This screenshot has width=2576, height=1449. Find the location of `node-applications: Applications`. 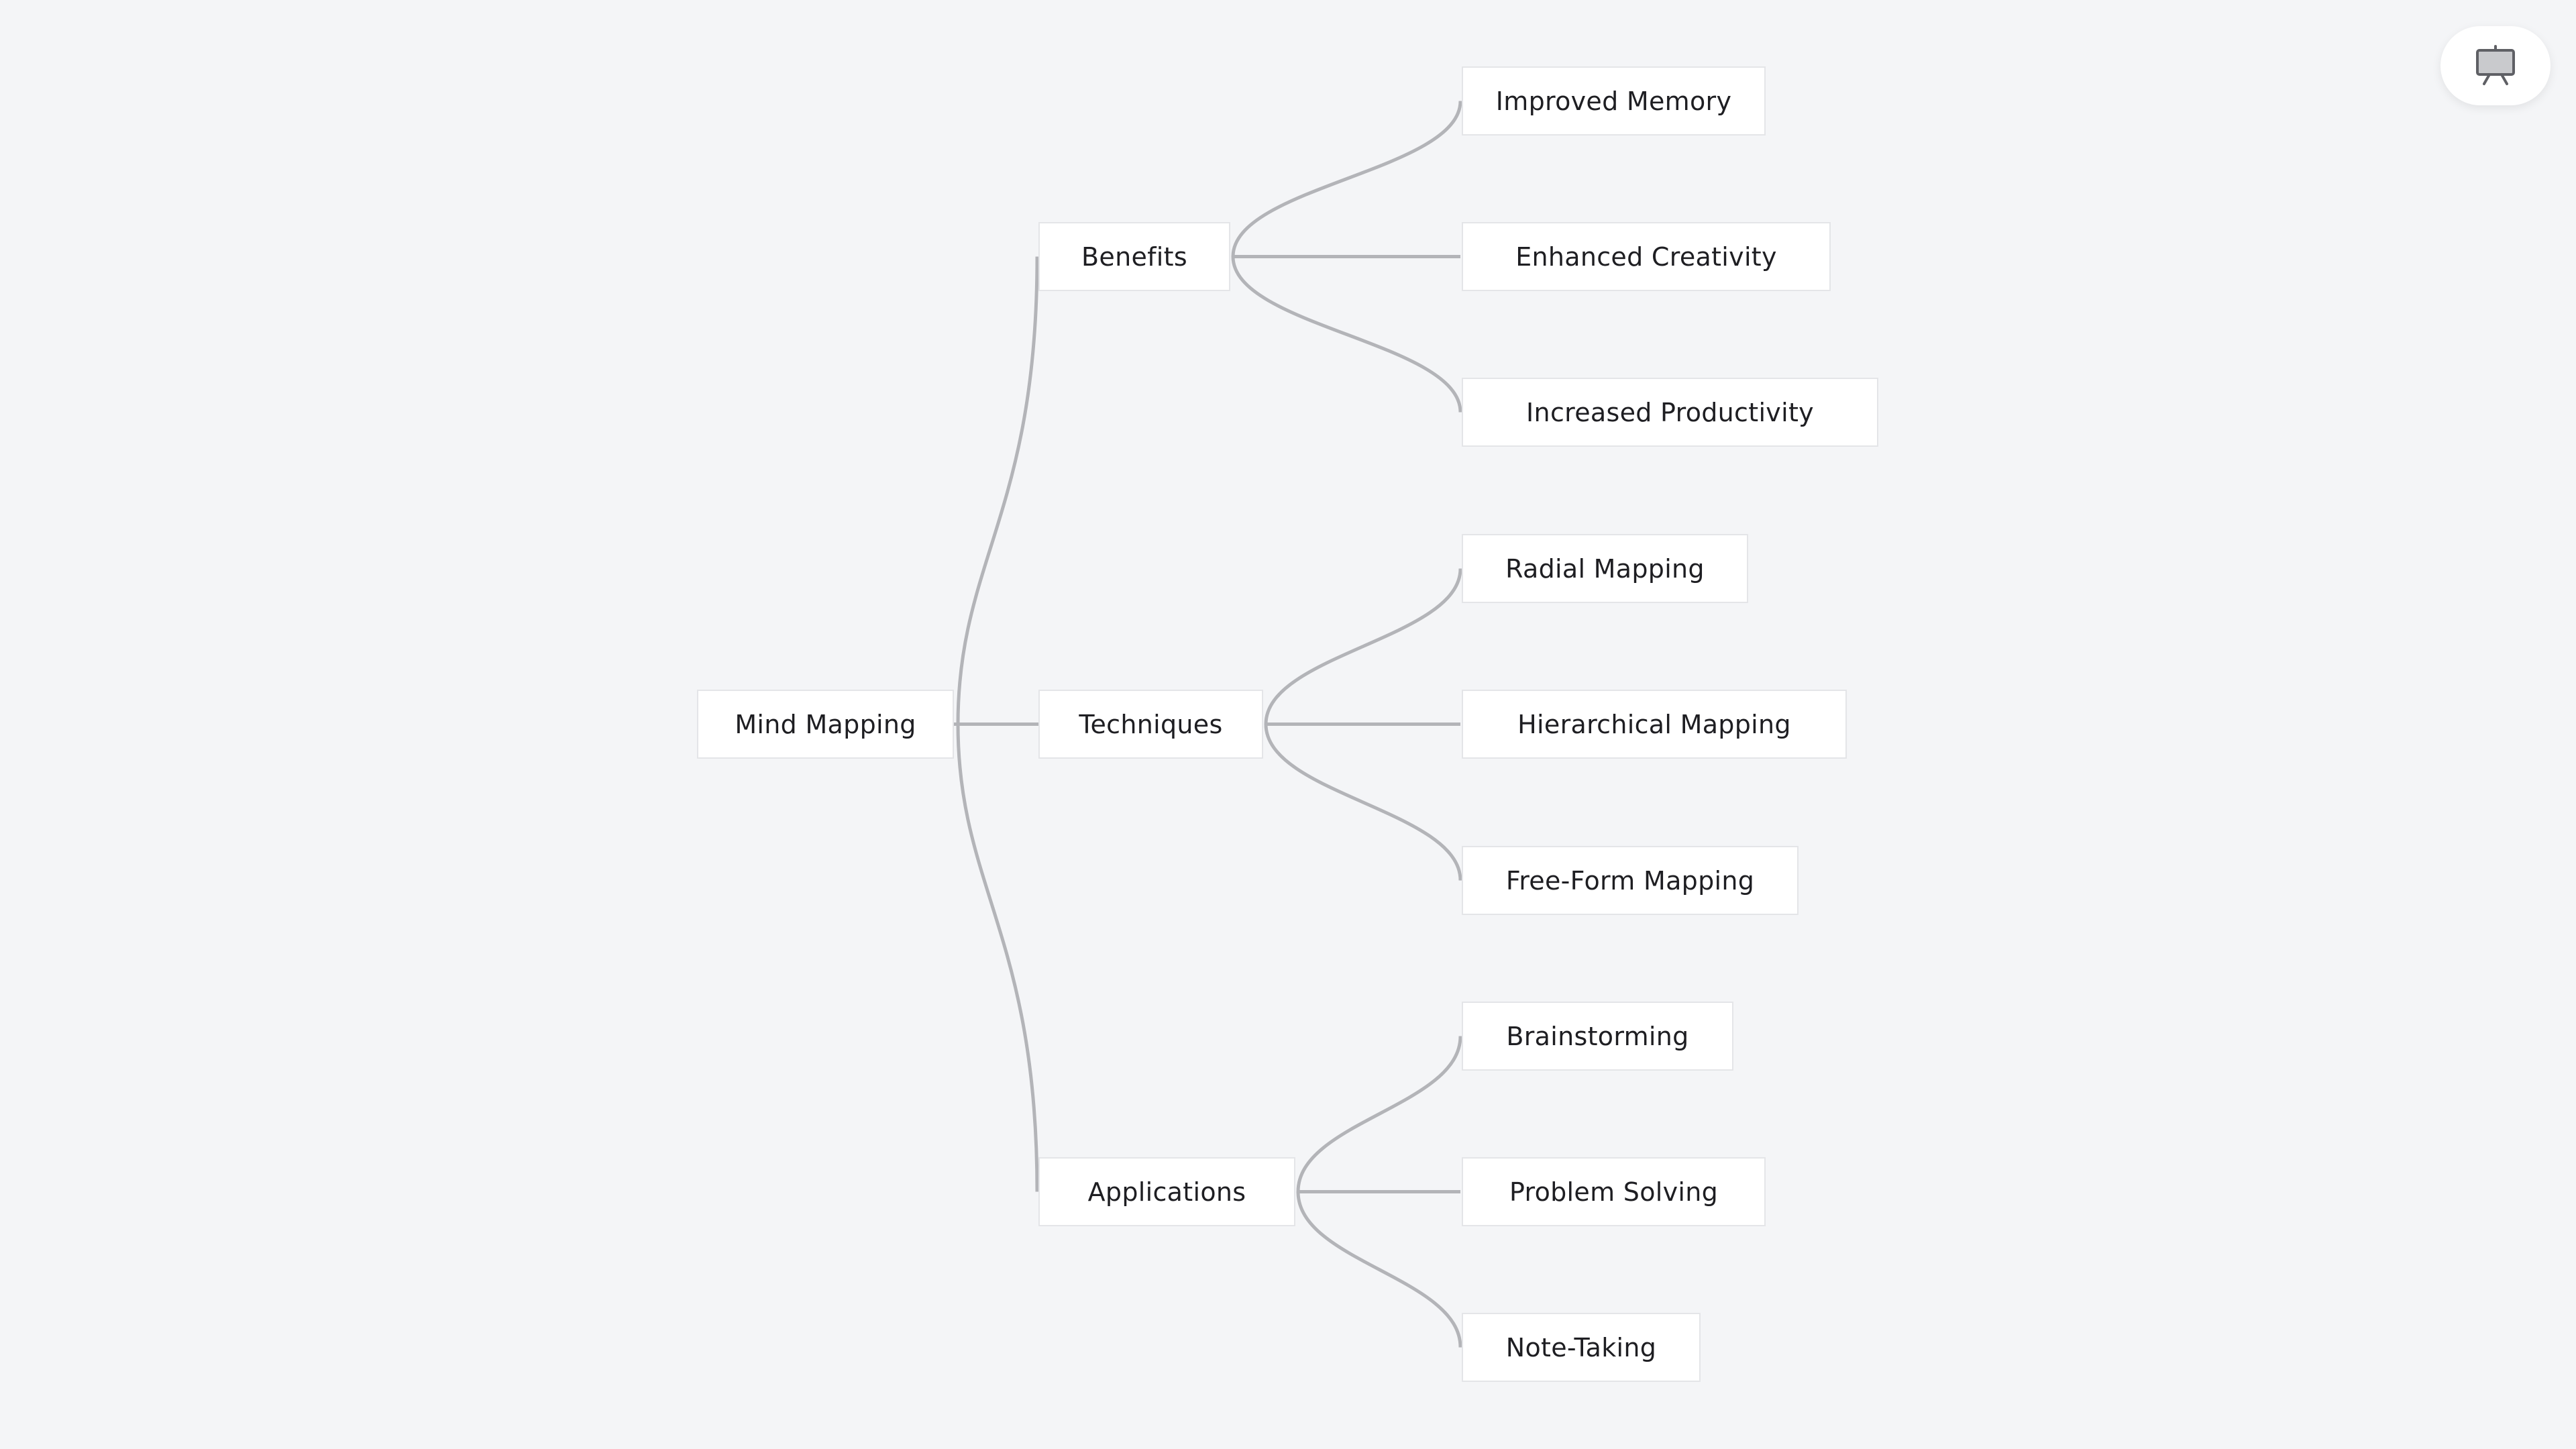

node-applications: Applications is located at coordinates (1166, 1191).